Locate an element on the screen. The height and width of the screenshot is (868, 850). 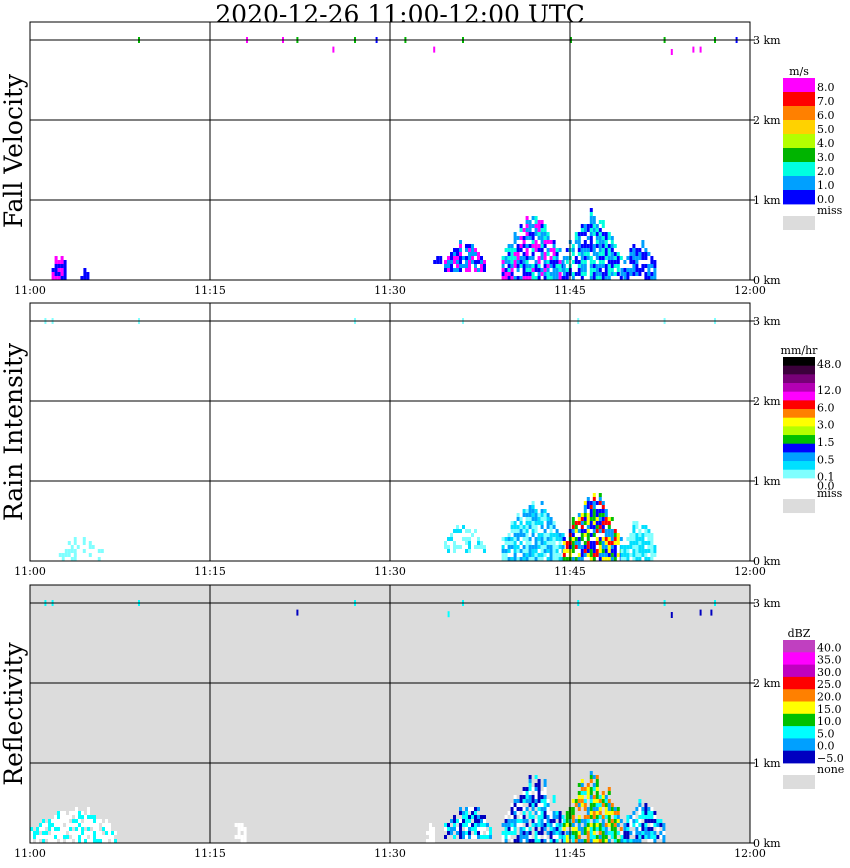
legend-label: 48.0 is located at coordinates (829, 364).